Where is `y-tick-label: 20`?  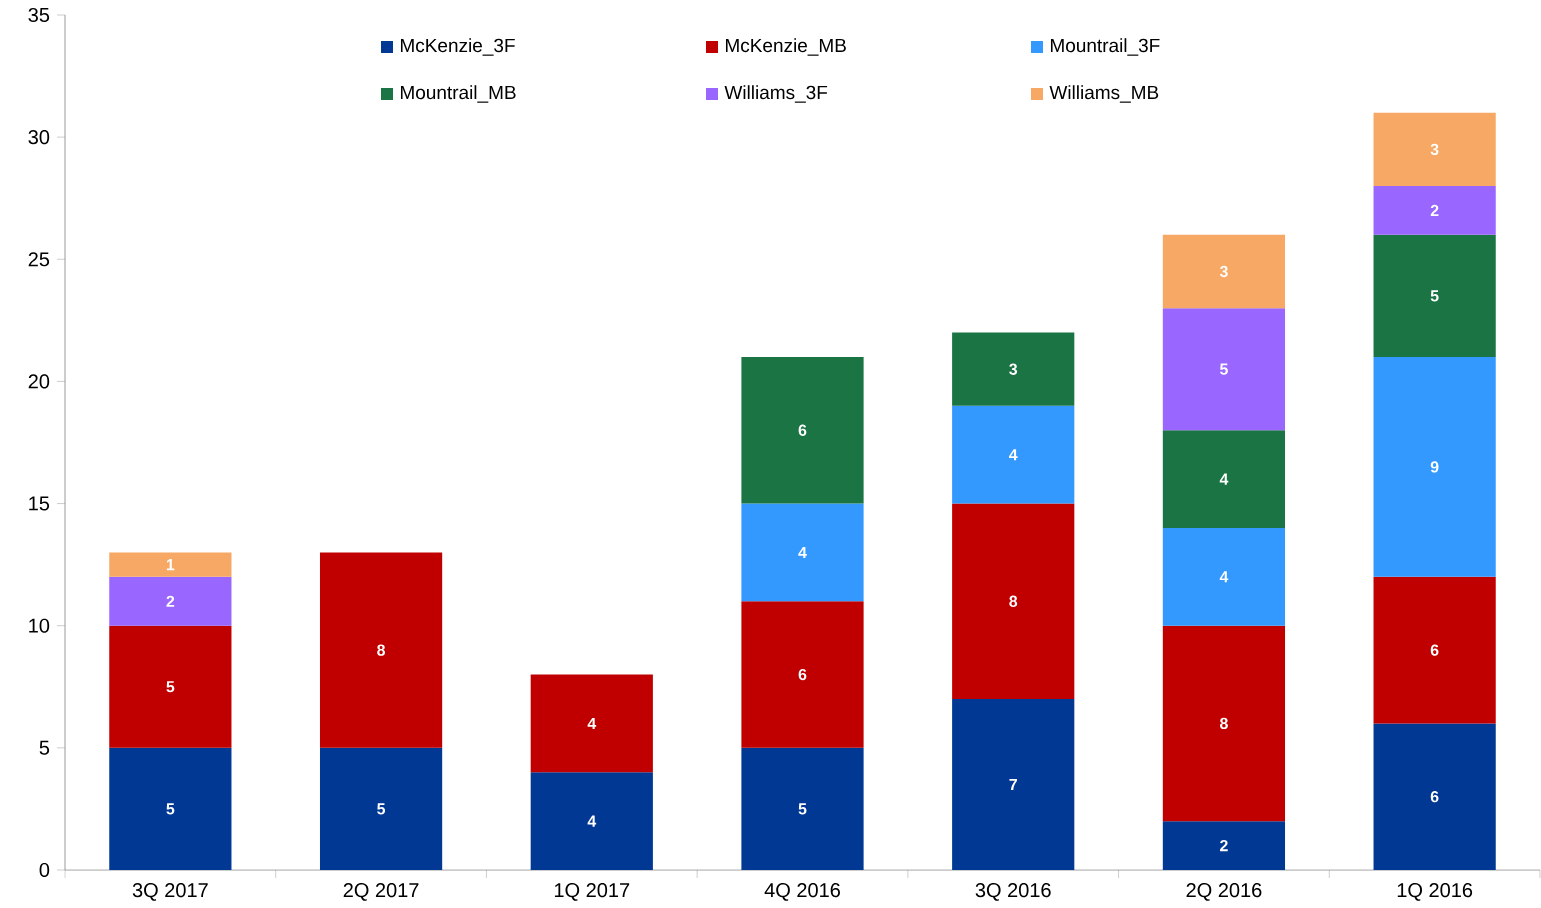
y-tick-label: 20 is located at coordinates (39, 381).